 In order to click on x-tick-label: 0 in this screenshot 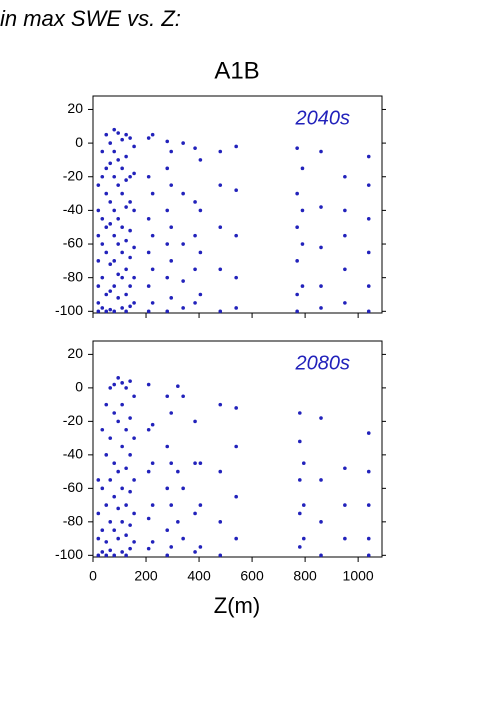, I will do `click(93, 576)`.